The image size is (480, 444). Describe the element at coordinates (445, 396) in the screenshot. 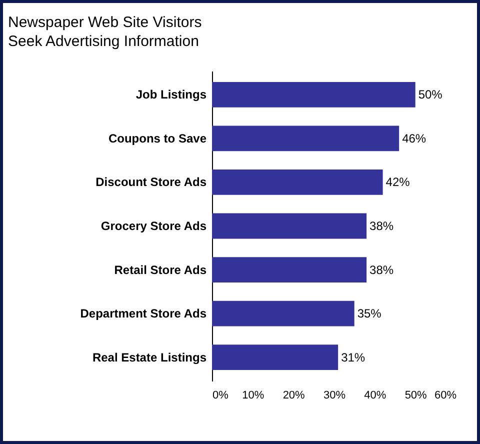

I see `x-tick-label: 60%` at that location.